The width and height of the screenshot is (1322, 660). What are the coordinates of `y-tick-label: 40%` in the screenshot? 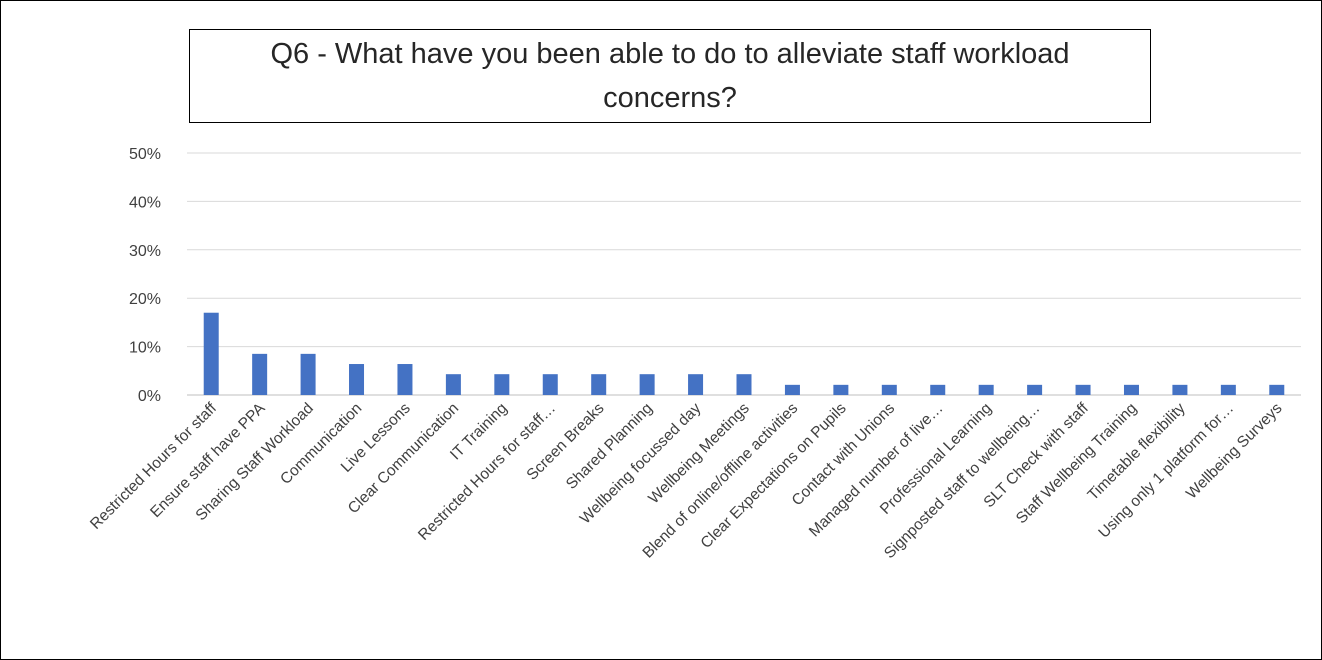 It's located at (145, 202).